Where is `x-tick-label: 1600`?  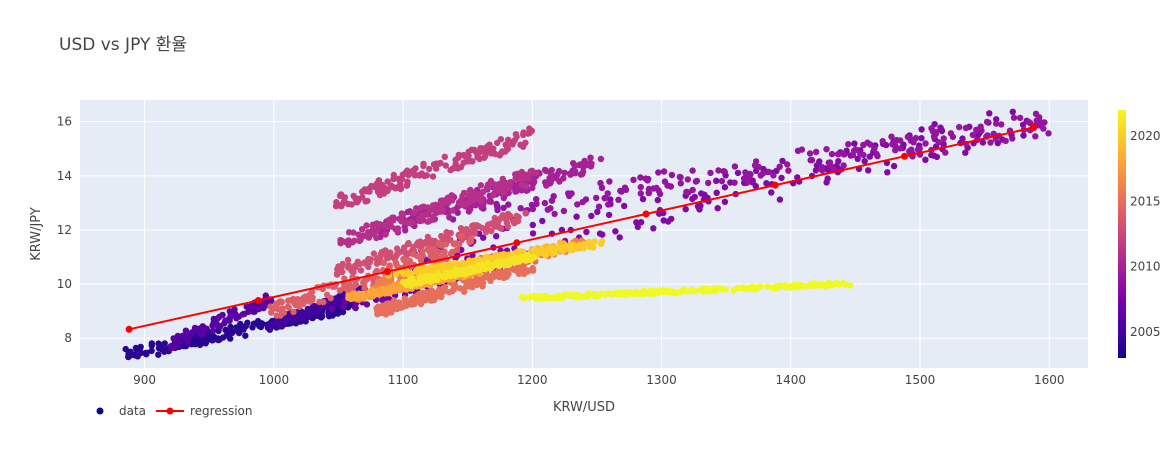 x-tick-label: 1600 is located at coordinates (1049, 380).